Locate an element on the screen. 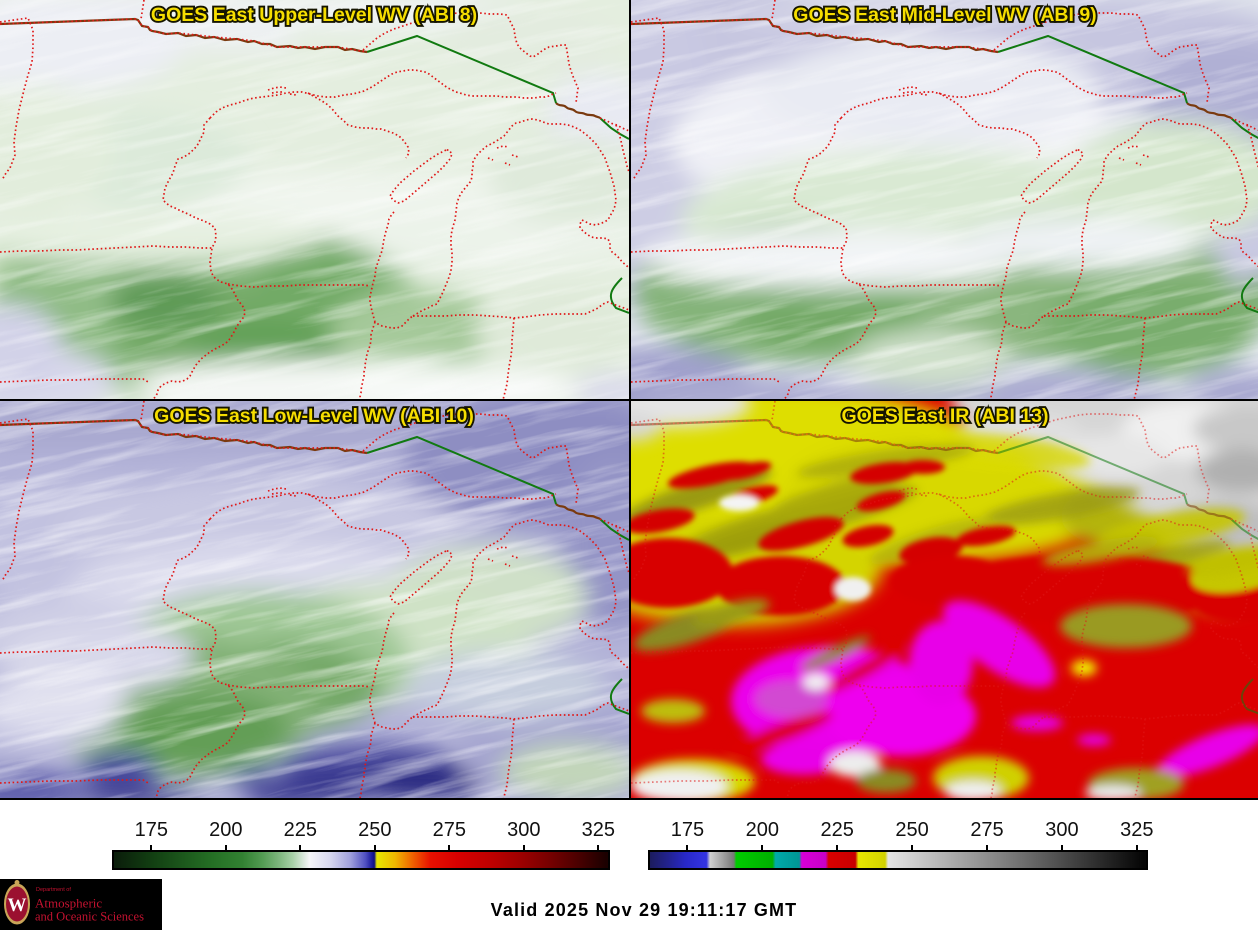 Image resolution: width=1258 pixels, height=935 pixels. svg-text:GOES East Low-Level WV (ABI 10: GOES East Low-Level WV (ABI 10) is located at coordinates (314, 416).